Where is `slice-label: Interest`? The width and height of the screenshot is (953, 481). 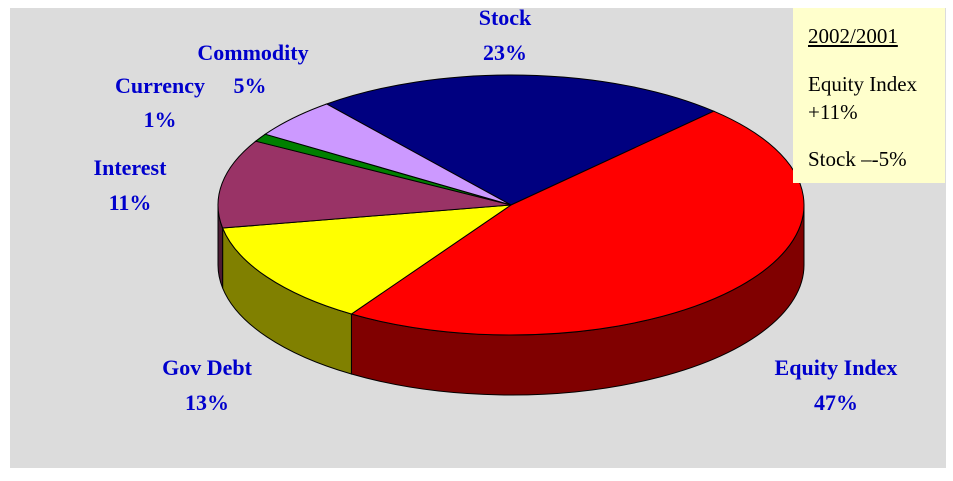
slice-label: Interest is located at coordinates (131, 167).